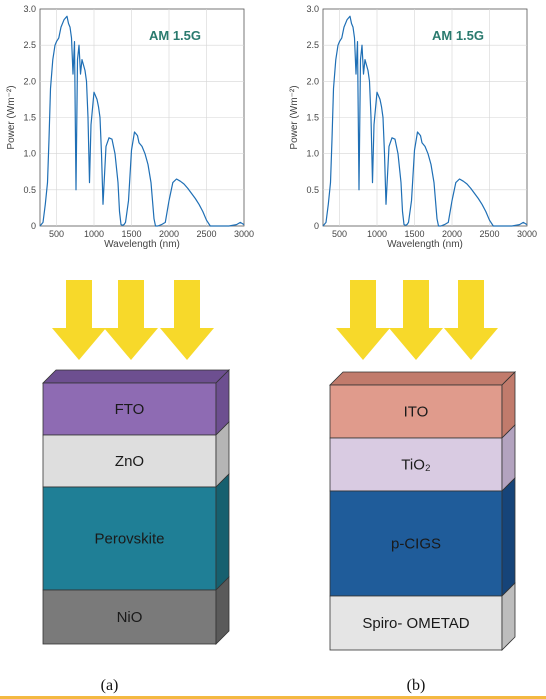 The image size is (546, 699). What do you see at coordinates (110, 685) in the screenshot?
I see `panel-caption: (a)` at bounding box center [110, 685].